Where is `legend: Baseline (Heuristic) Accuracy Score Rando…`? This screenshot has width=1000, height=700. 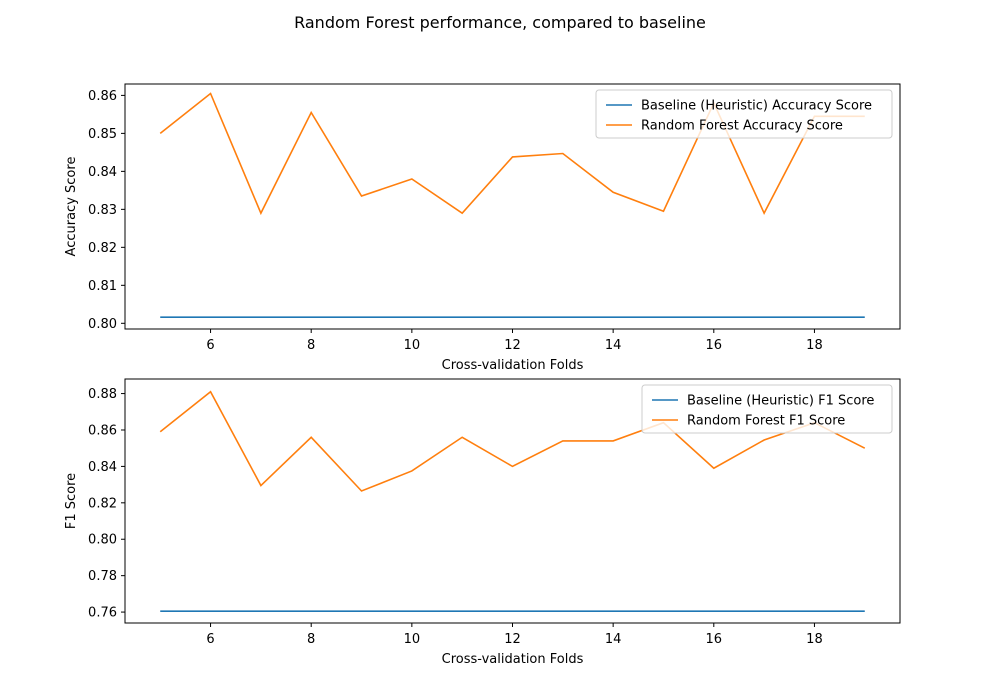 legend: Baseline (Heuristic) Accuracy Score Rando… is located at coordinates (744, 114).